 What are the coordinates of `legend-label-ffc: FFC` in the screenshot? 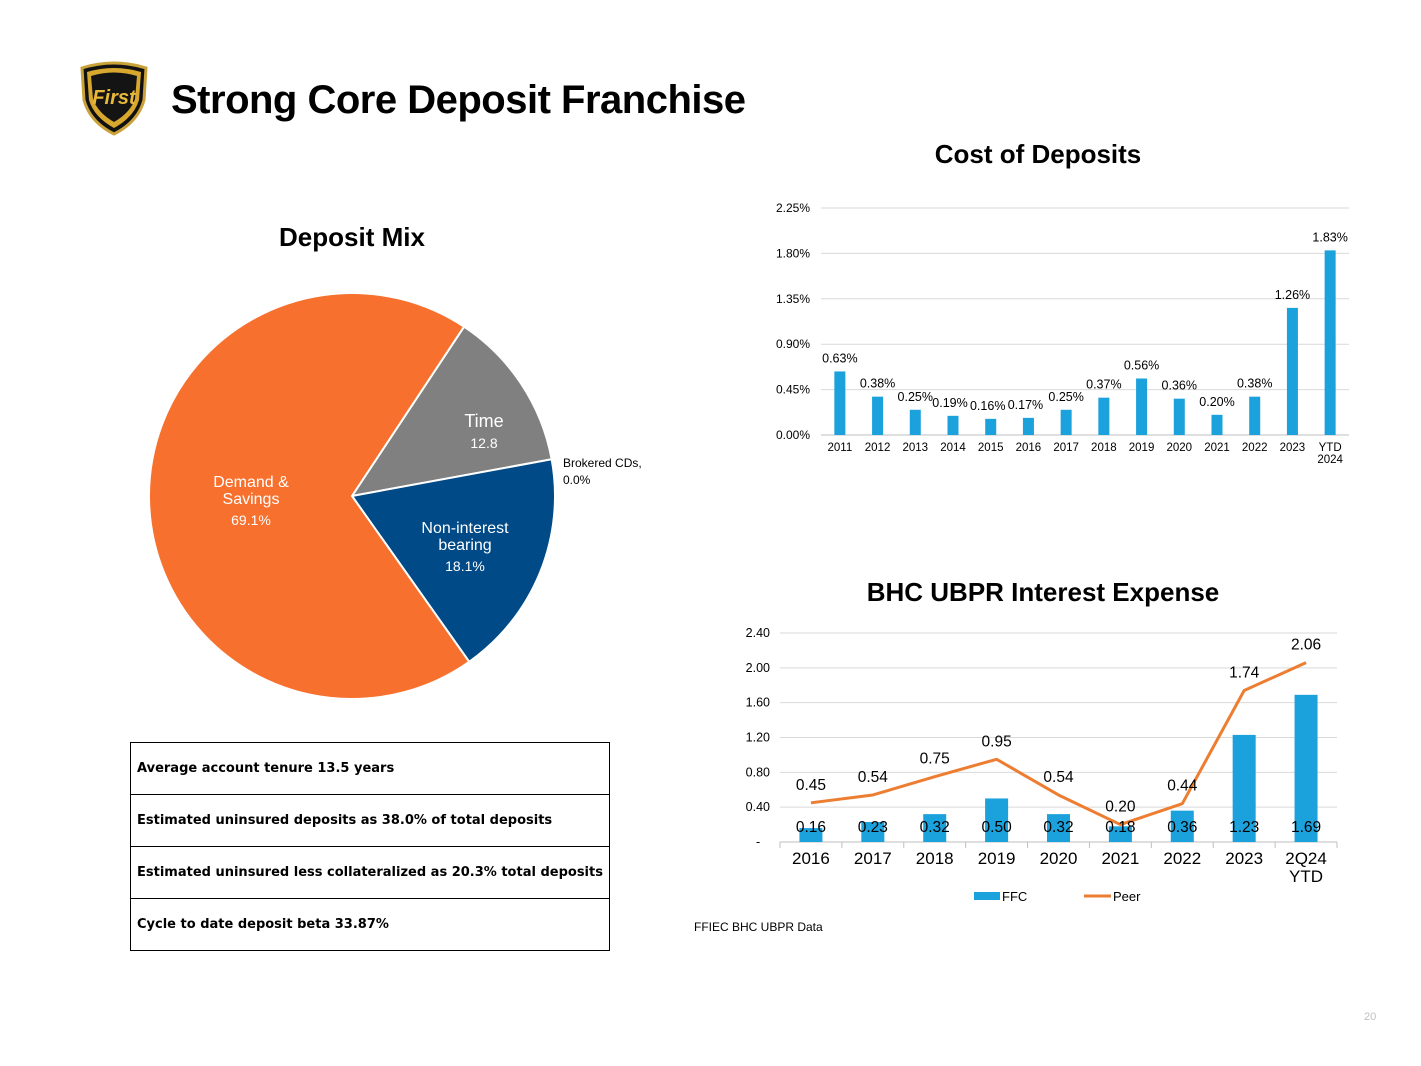 It's located at (1014, 896).